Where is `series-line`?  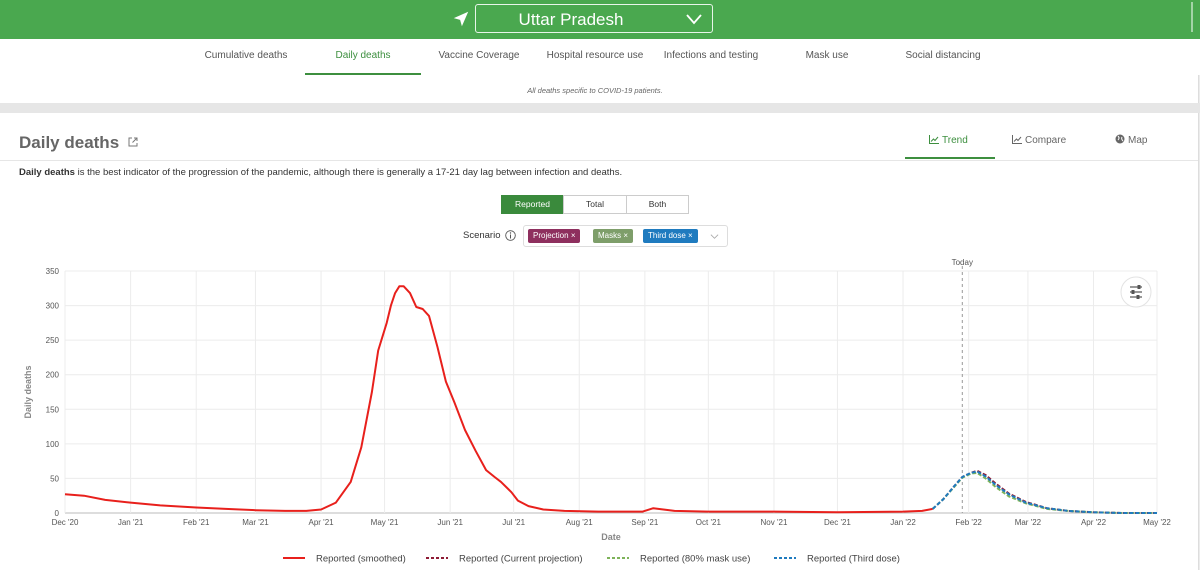 series-line is located at coordinates (1044, 491).